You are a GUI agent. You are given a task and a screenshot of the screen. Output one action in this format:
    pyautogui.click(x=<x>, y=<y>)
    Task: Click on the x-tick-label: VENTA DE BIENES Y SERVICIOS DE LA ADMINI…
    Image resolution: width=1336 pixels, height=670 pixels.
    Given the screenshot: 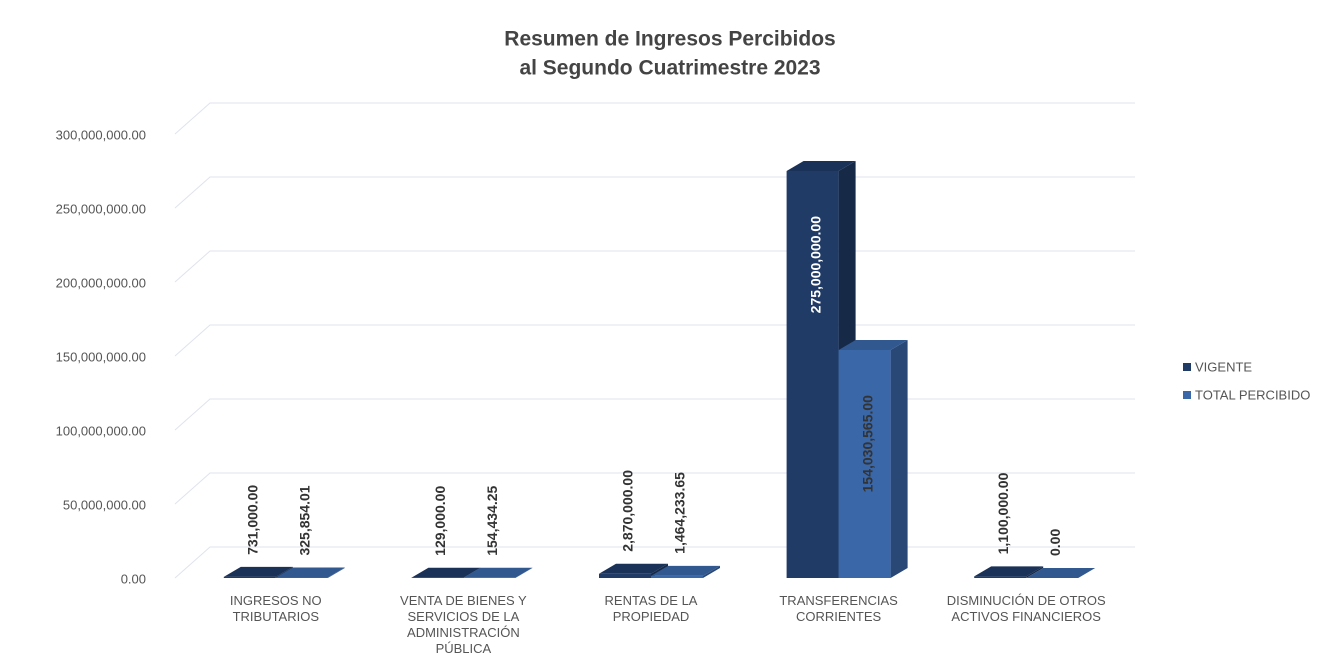 What is the action you would take?
    pyautogui.click(x=463, y=624)
    